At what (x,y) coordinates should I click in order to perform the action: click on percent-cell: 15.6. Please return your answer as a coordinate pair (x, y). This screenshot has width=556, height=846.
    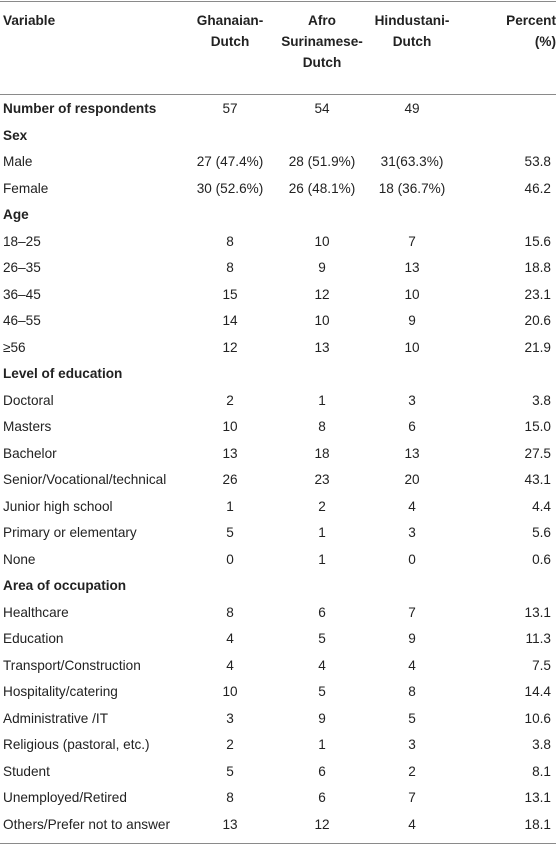
    Looking at the image, I should click on (537, 241).